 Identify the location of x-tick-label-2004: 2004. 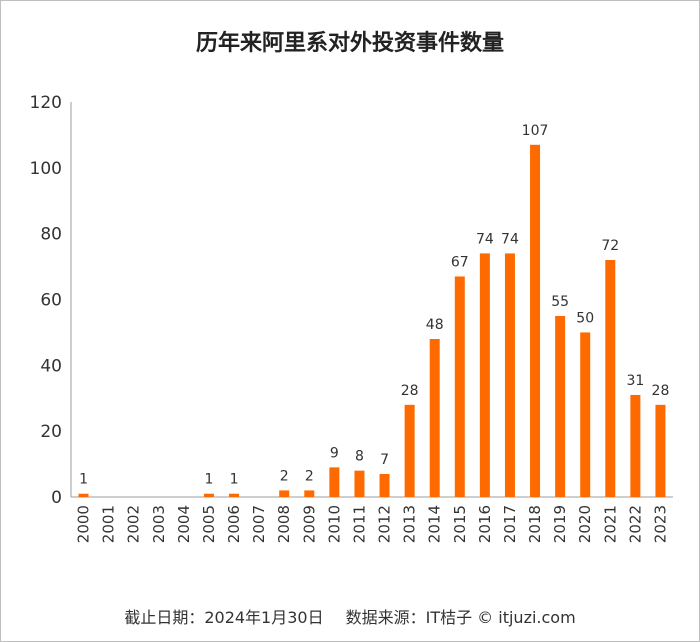
(184, 524).